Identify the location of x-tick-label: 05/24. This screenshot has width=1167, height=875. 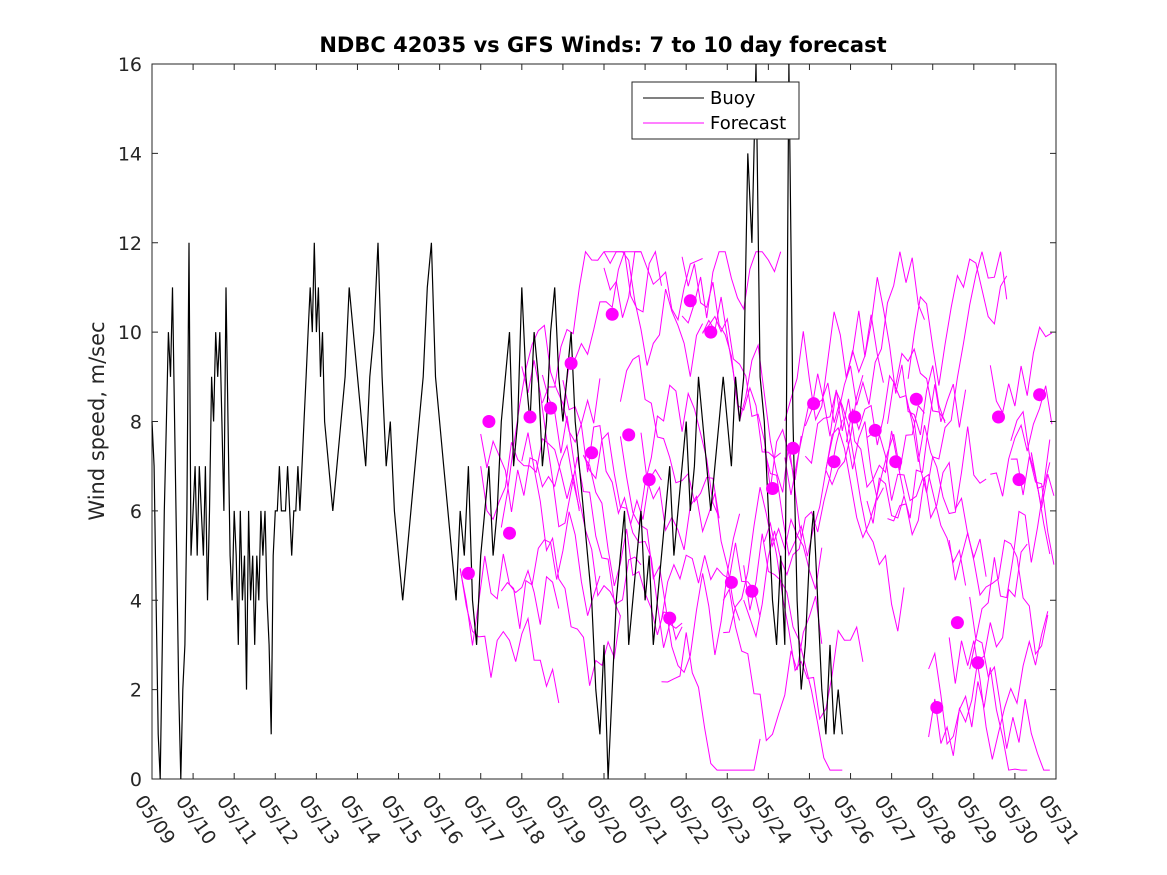
(770, 819).